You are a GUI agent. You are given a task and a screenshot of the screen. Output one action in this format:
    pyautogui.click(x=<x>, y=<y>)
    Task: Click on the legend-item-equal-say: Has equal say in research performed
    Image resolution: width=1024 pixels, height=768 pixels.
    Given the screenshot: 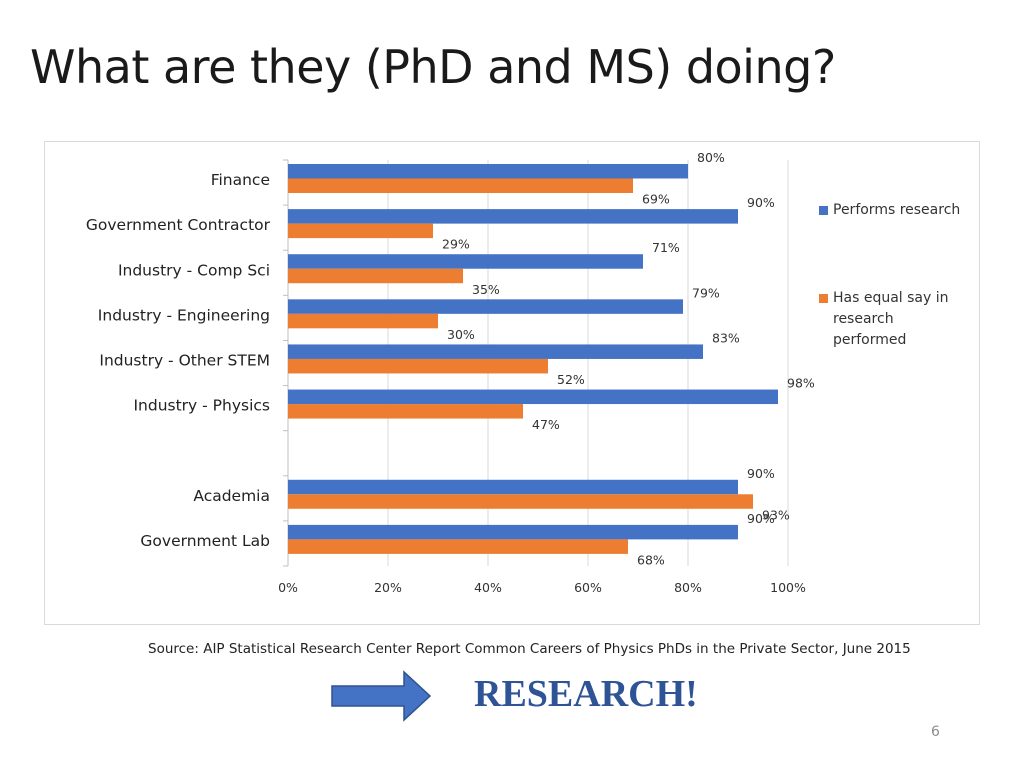 What is the action you would take?
    pyautogui.click(x=894, y=319)
    